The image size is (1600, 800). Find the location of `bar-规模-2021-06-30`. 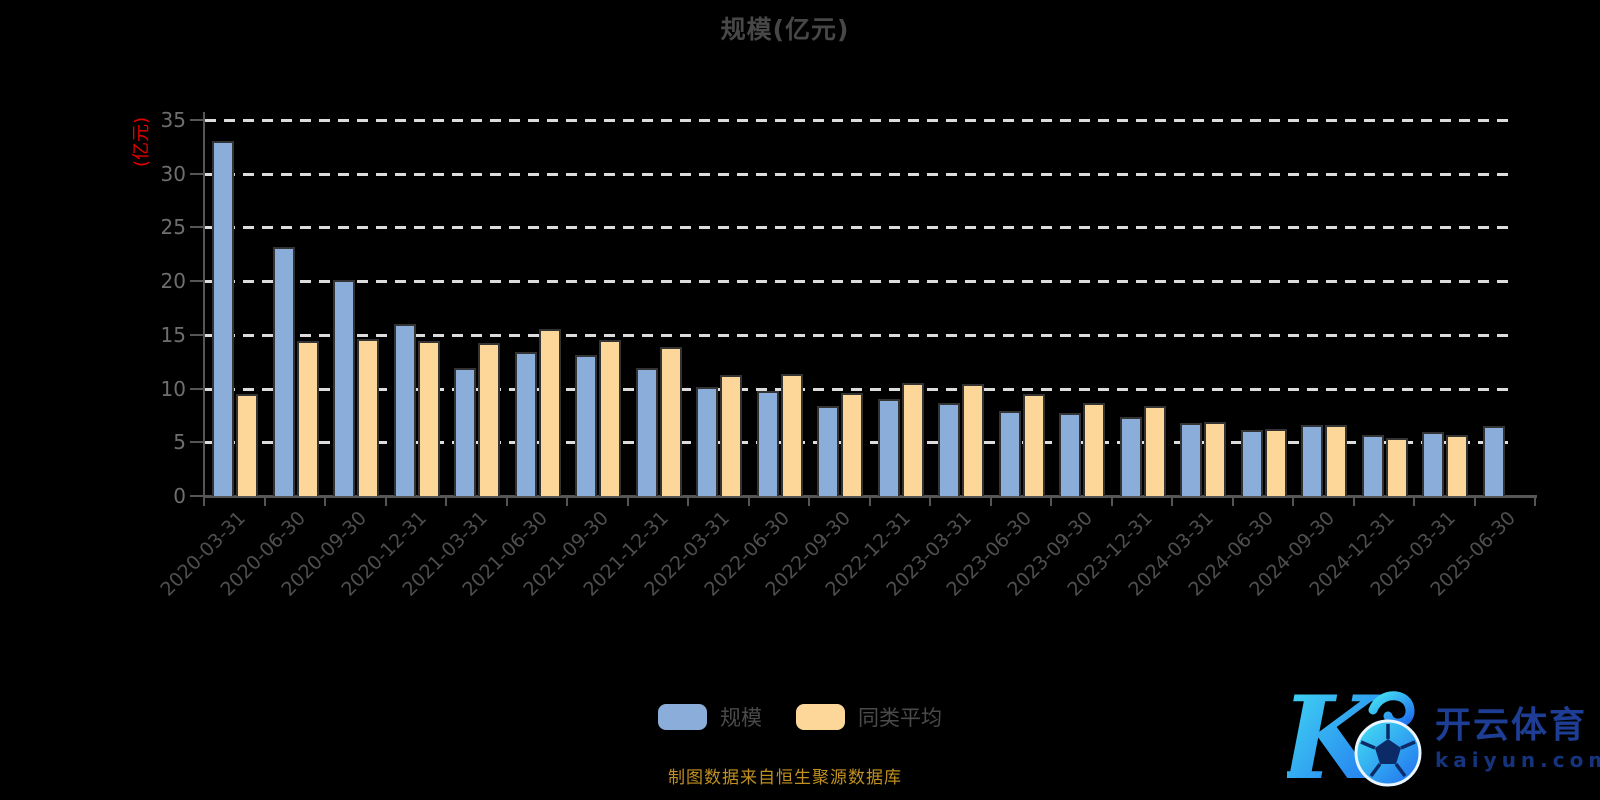

bar-规模-2021-06-30 is located at coordinates (525, 424).